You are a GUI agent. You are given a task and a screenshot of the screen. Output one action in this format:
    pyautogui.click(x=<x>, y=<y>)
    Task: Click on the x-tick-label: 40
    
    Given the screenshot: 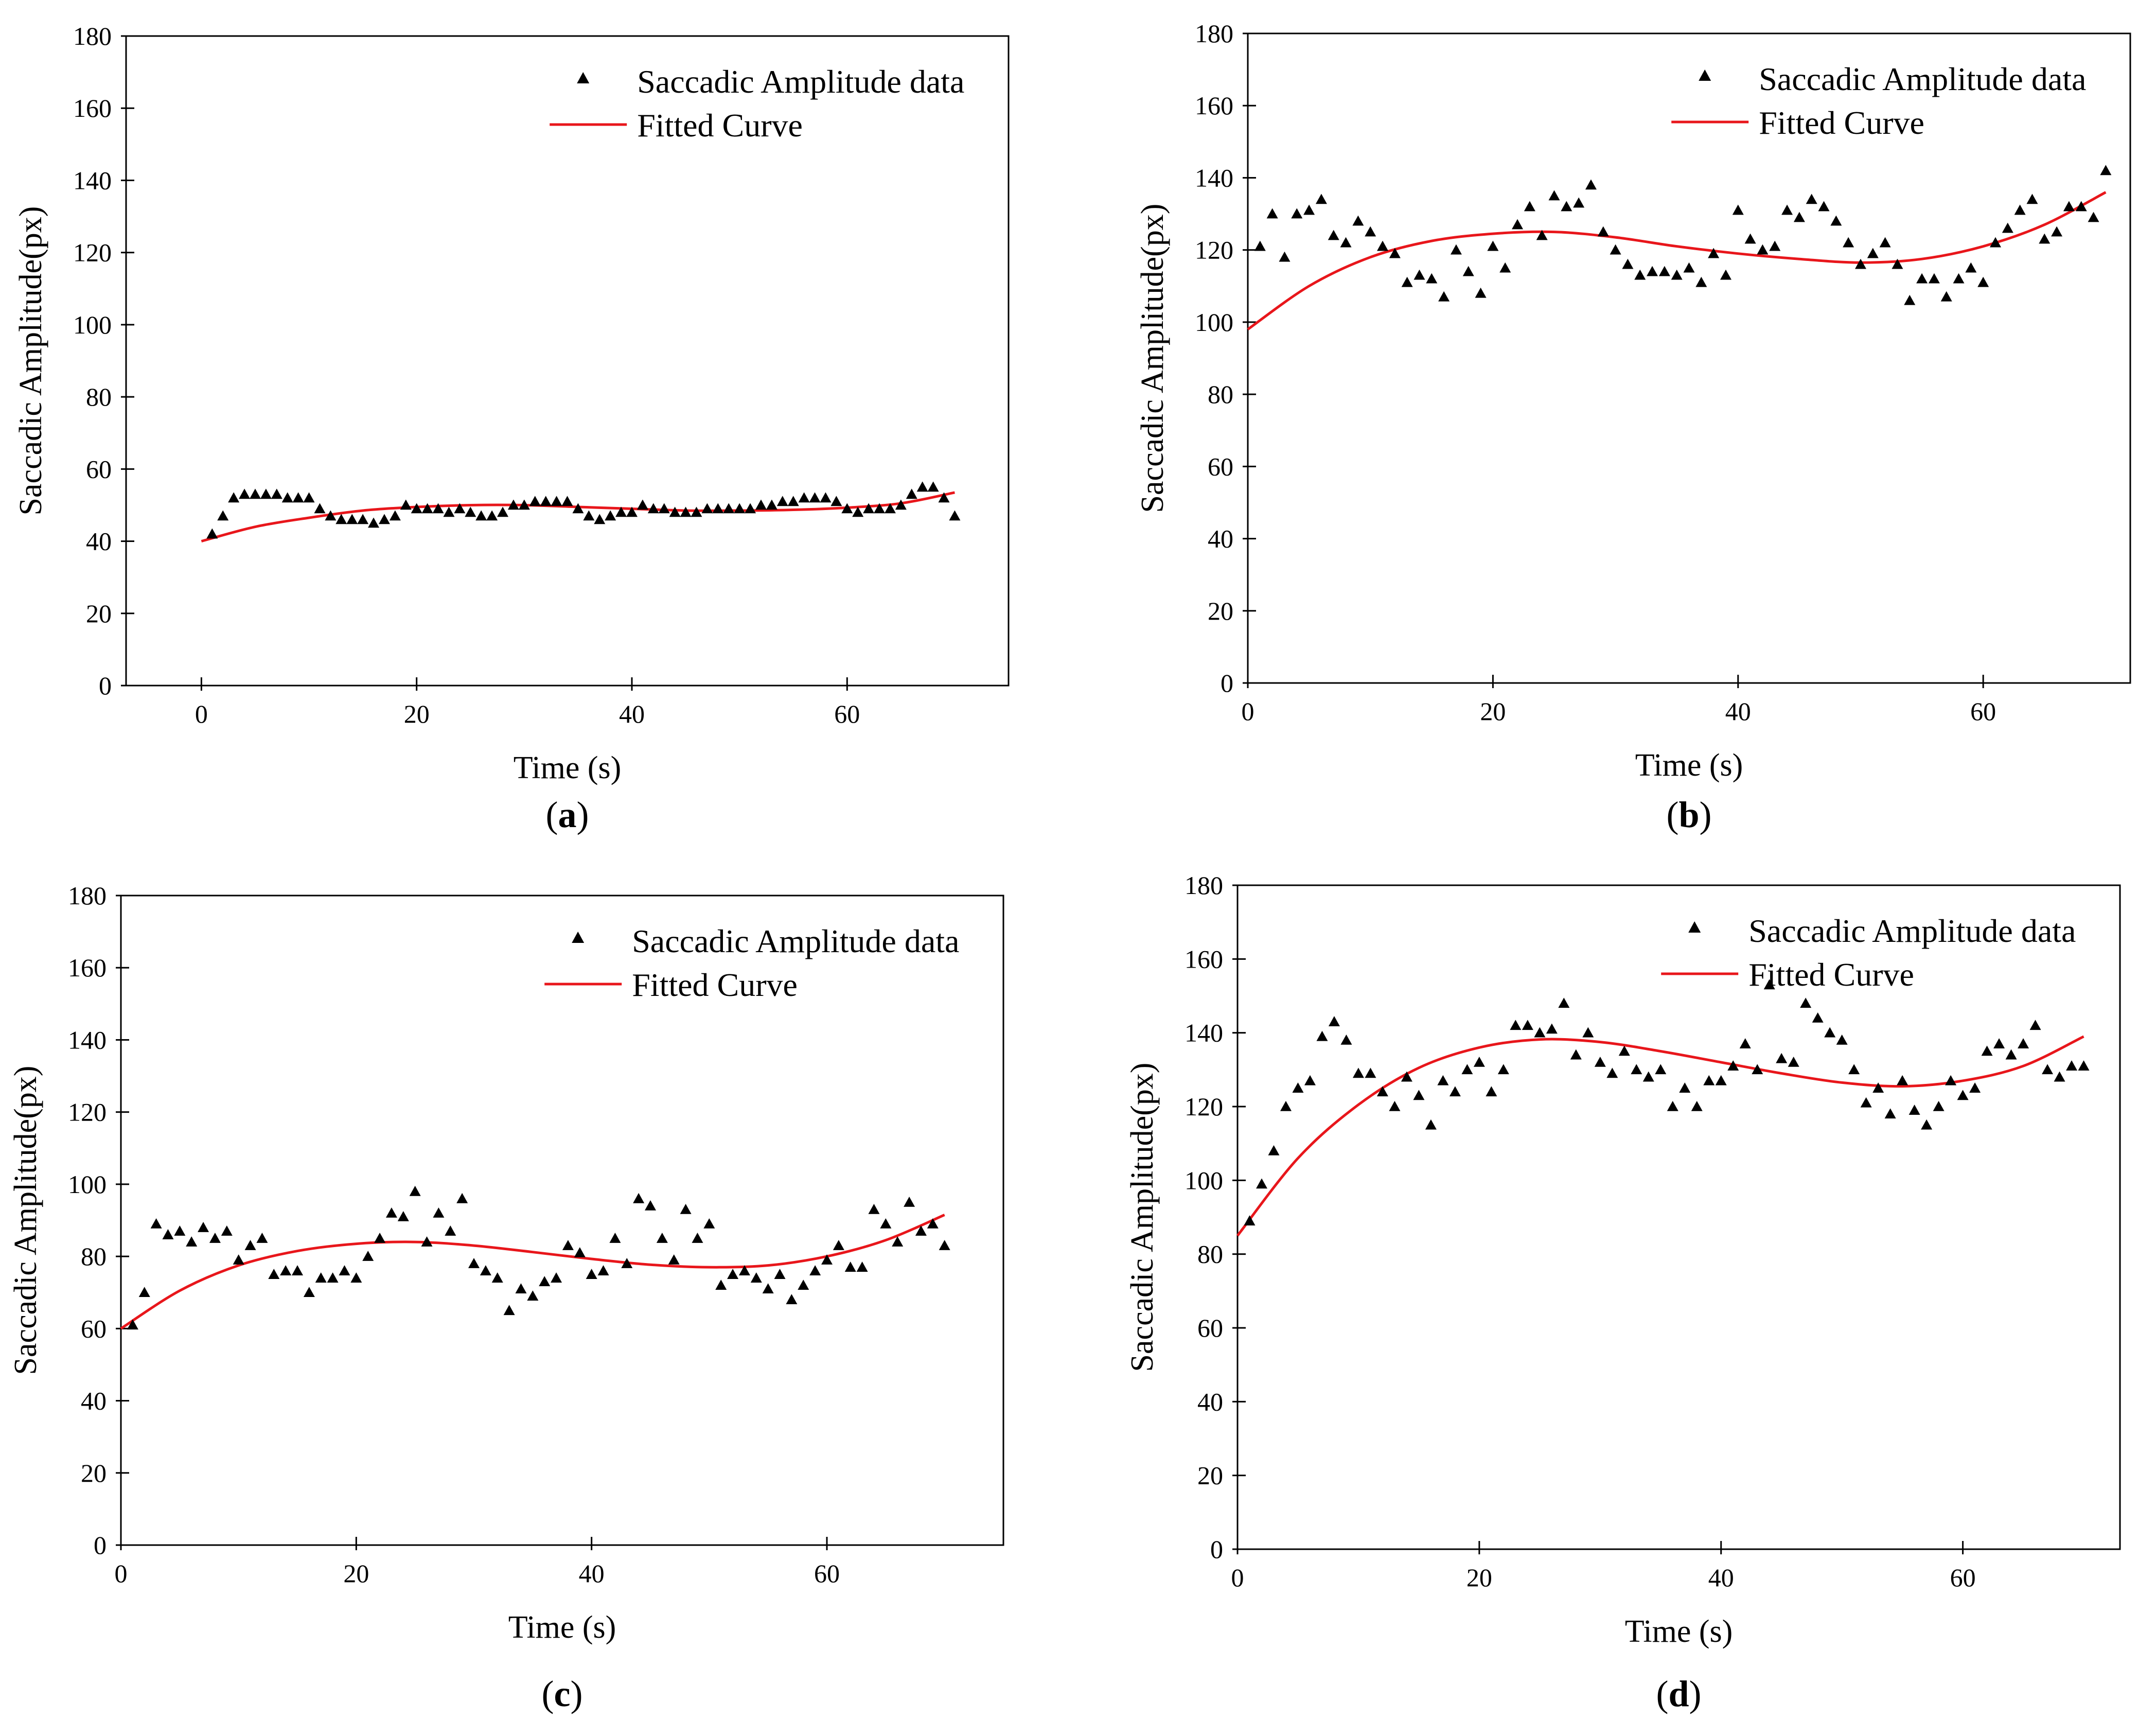 What is the action you would take?
    pyautogui.click(x=1721, y=1578)
    